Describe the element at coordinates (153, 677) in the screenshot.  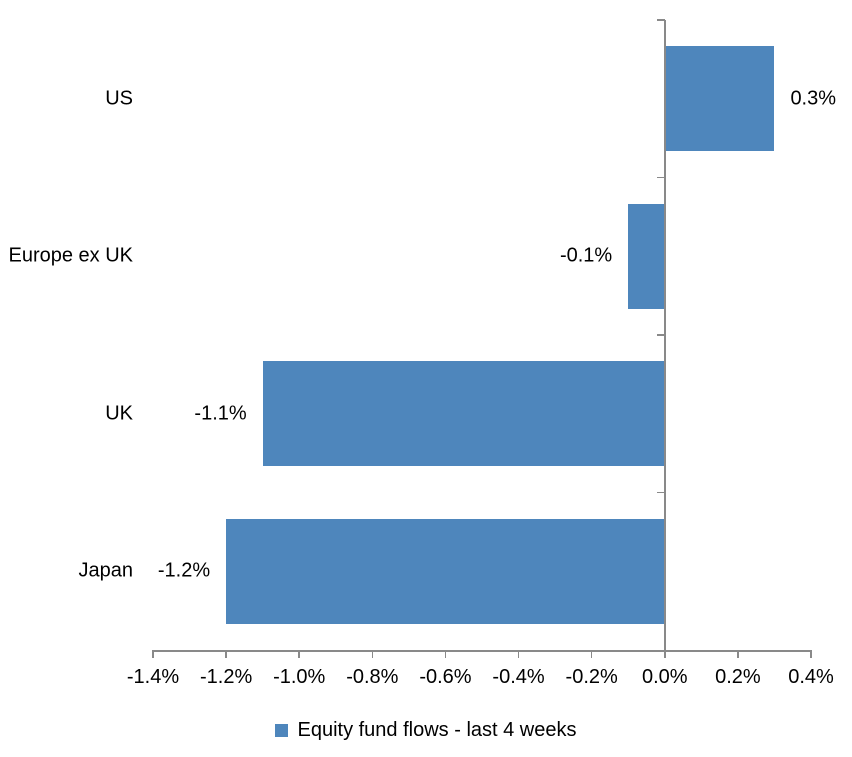
I see `x-tick-label: -1.4%` at that location.